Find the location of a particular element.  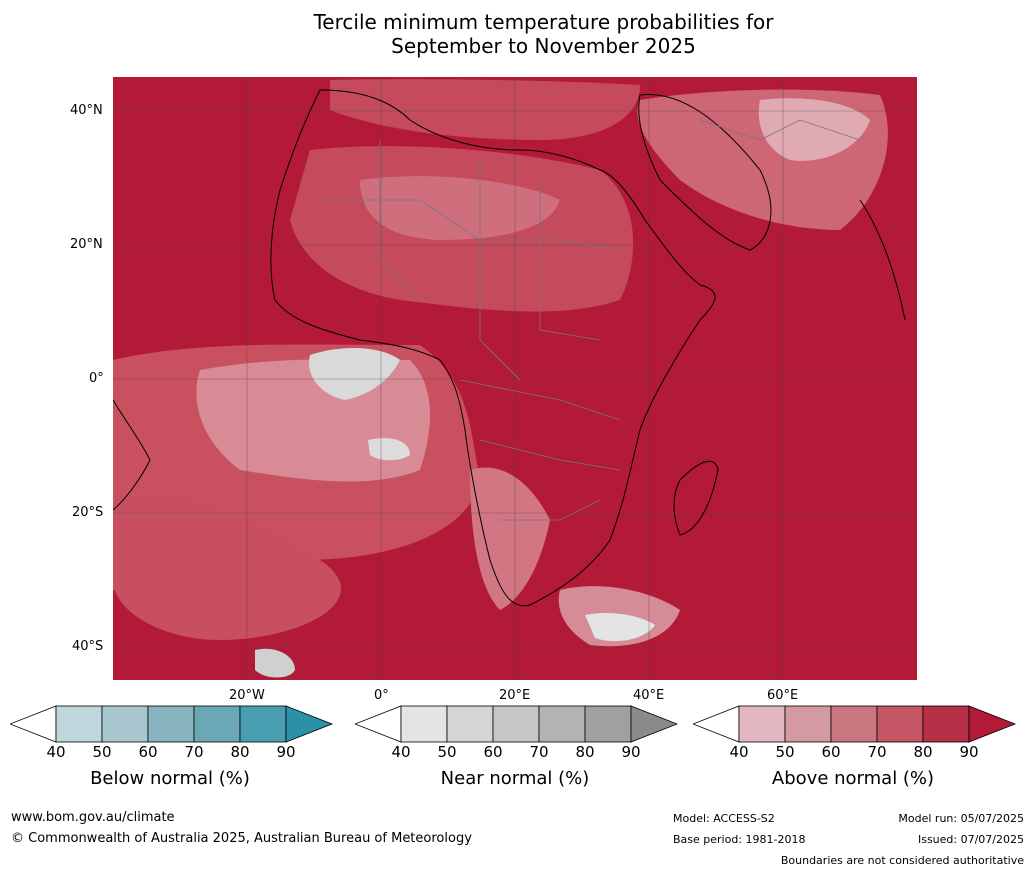

mediterranean-light is located at coordinates (485, 109).